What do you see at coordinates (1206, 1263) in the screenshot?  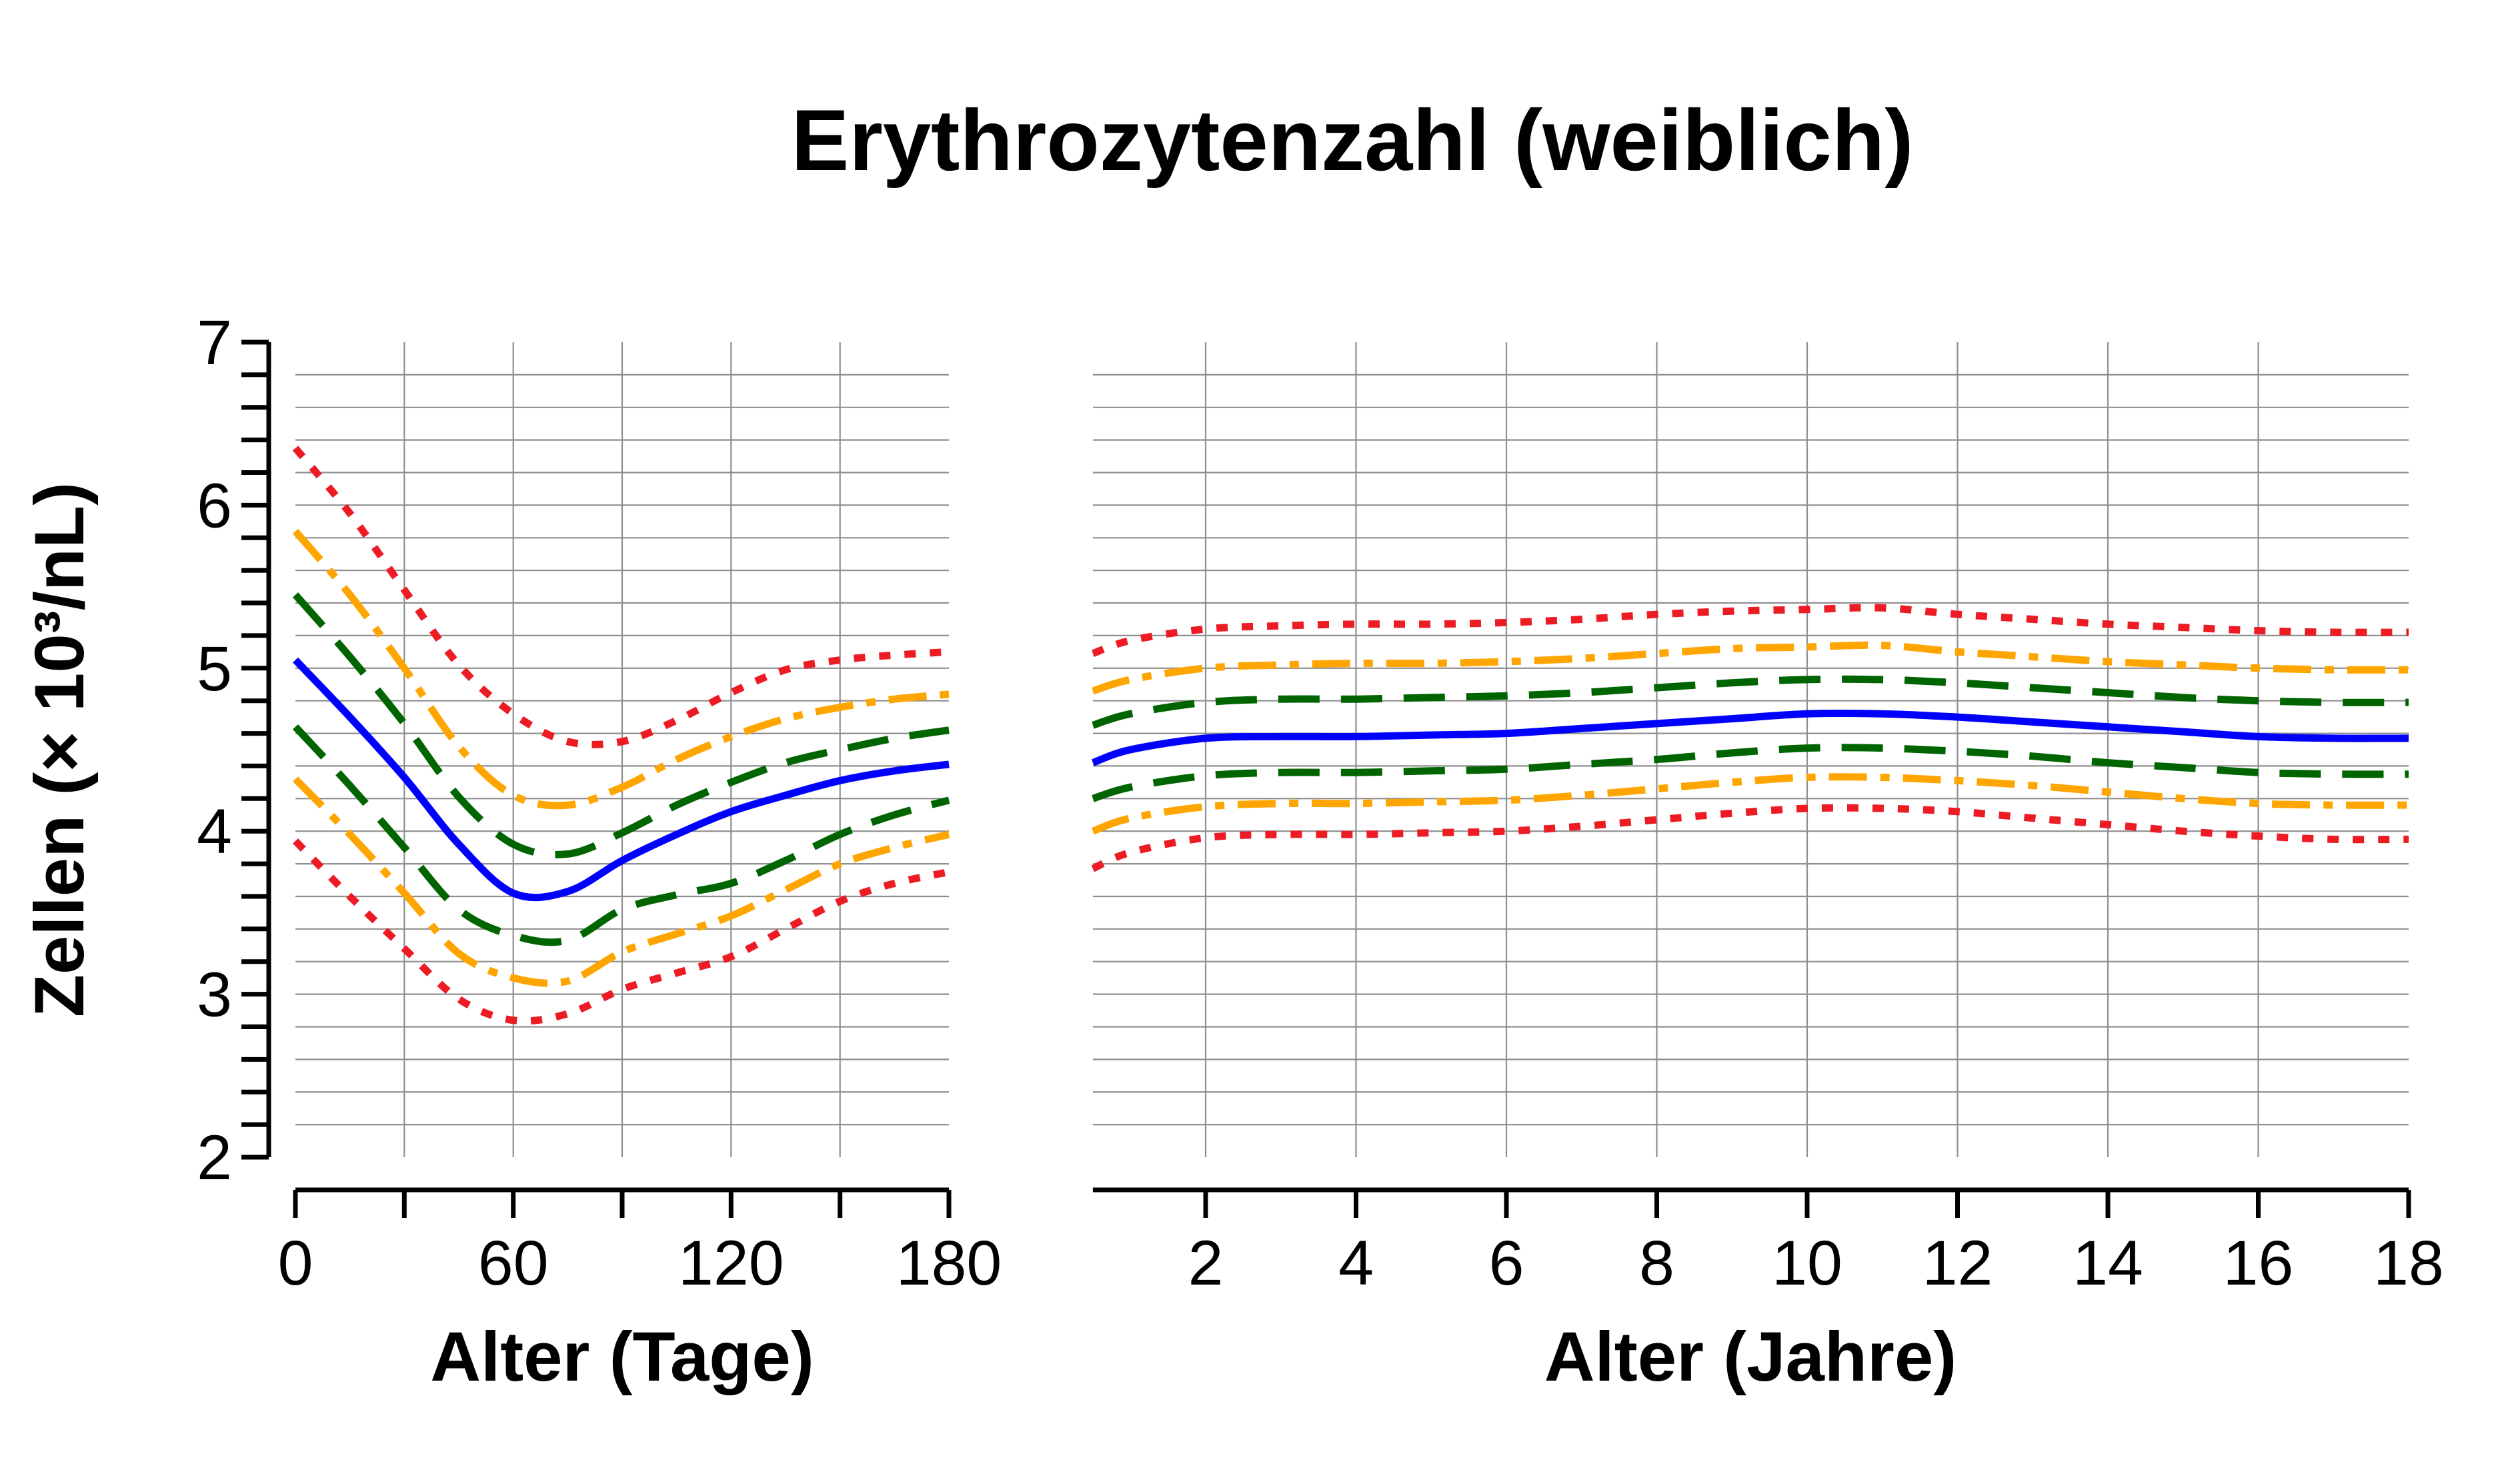 I see `x-tick-label: 2` at bounding box center [1206, 1263].